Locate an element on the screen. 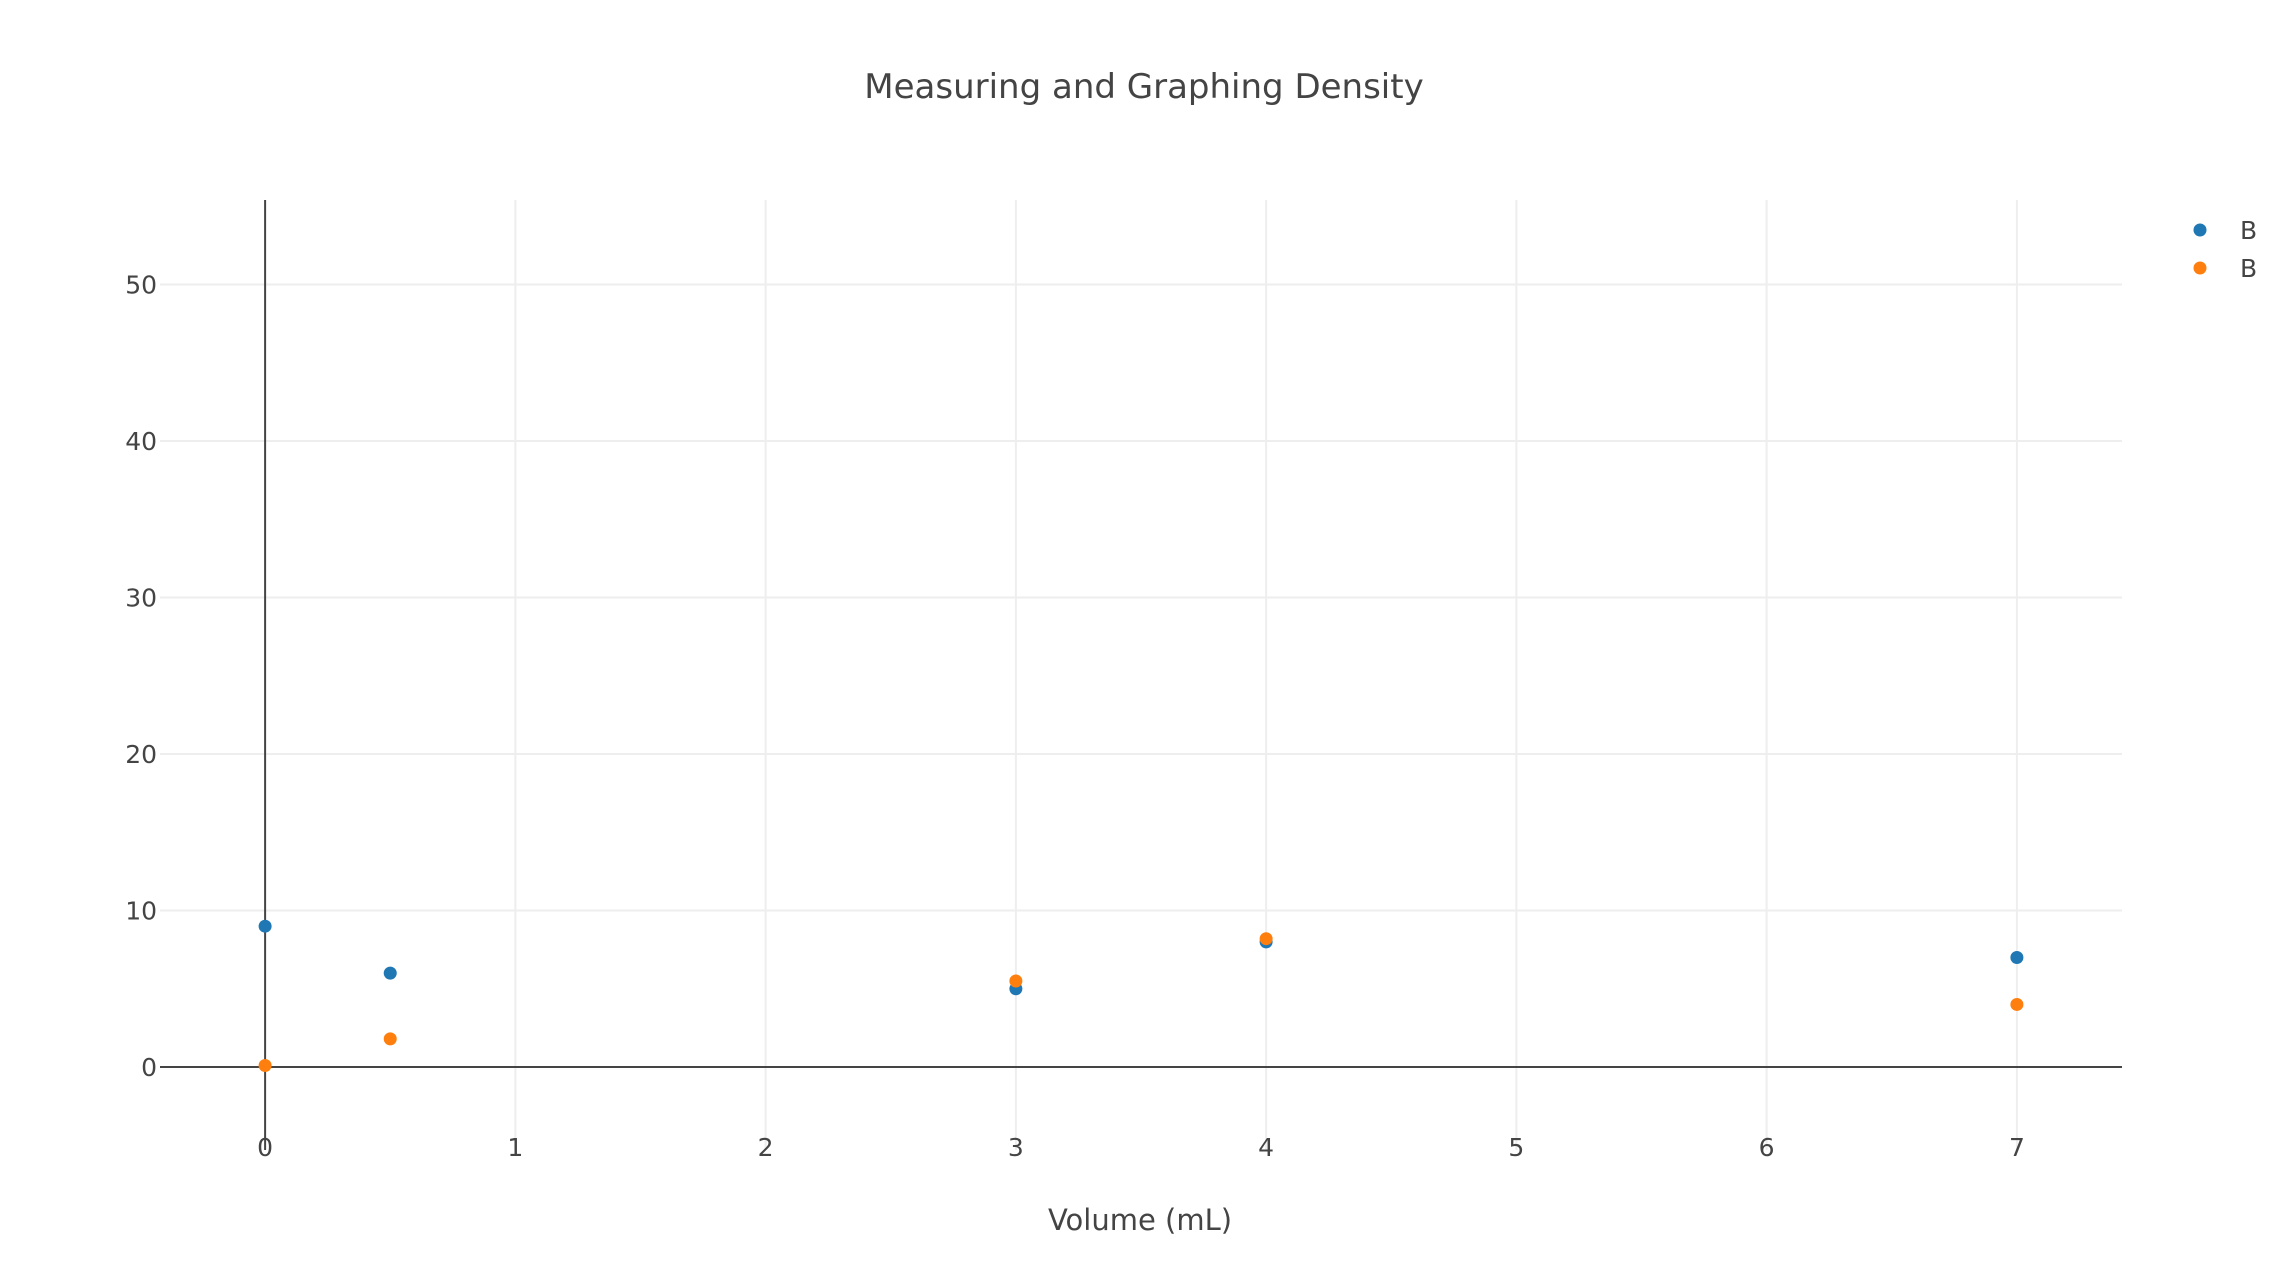  x-tick-label: 4 is located at coordinates (1266, 1147).